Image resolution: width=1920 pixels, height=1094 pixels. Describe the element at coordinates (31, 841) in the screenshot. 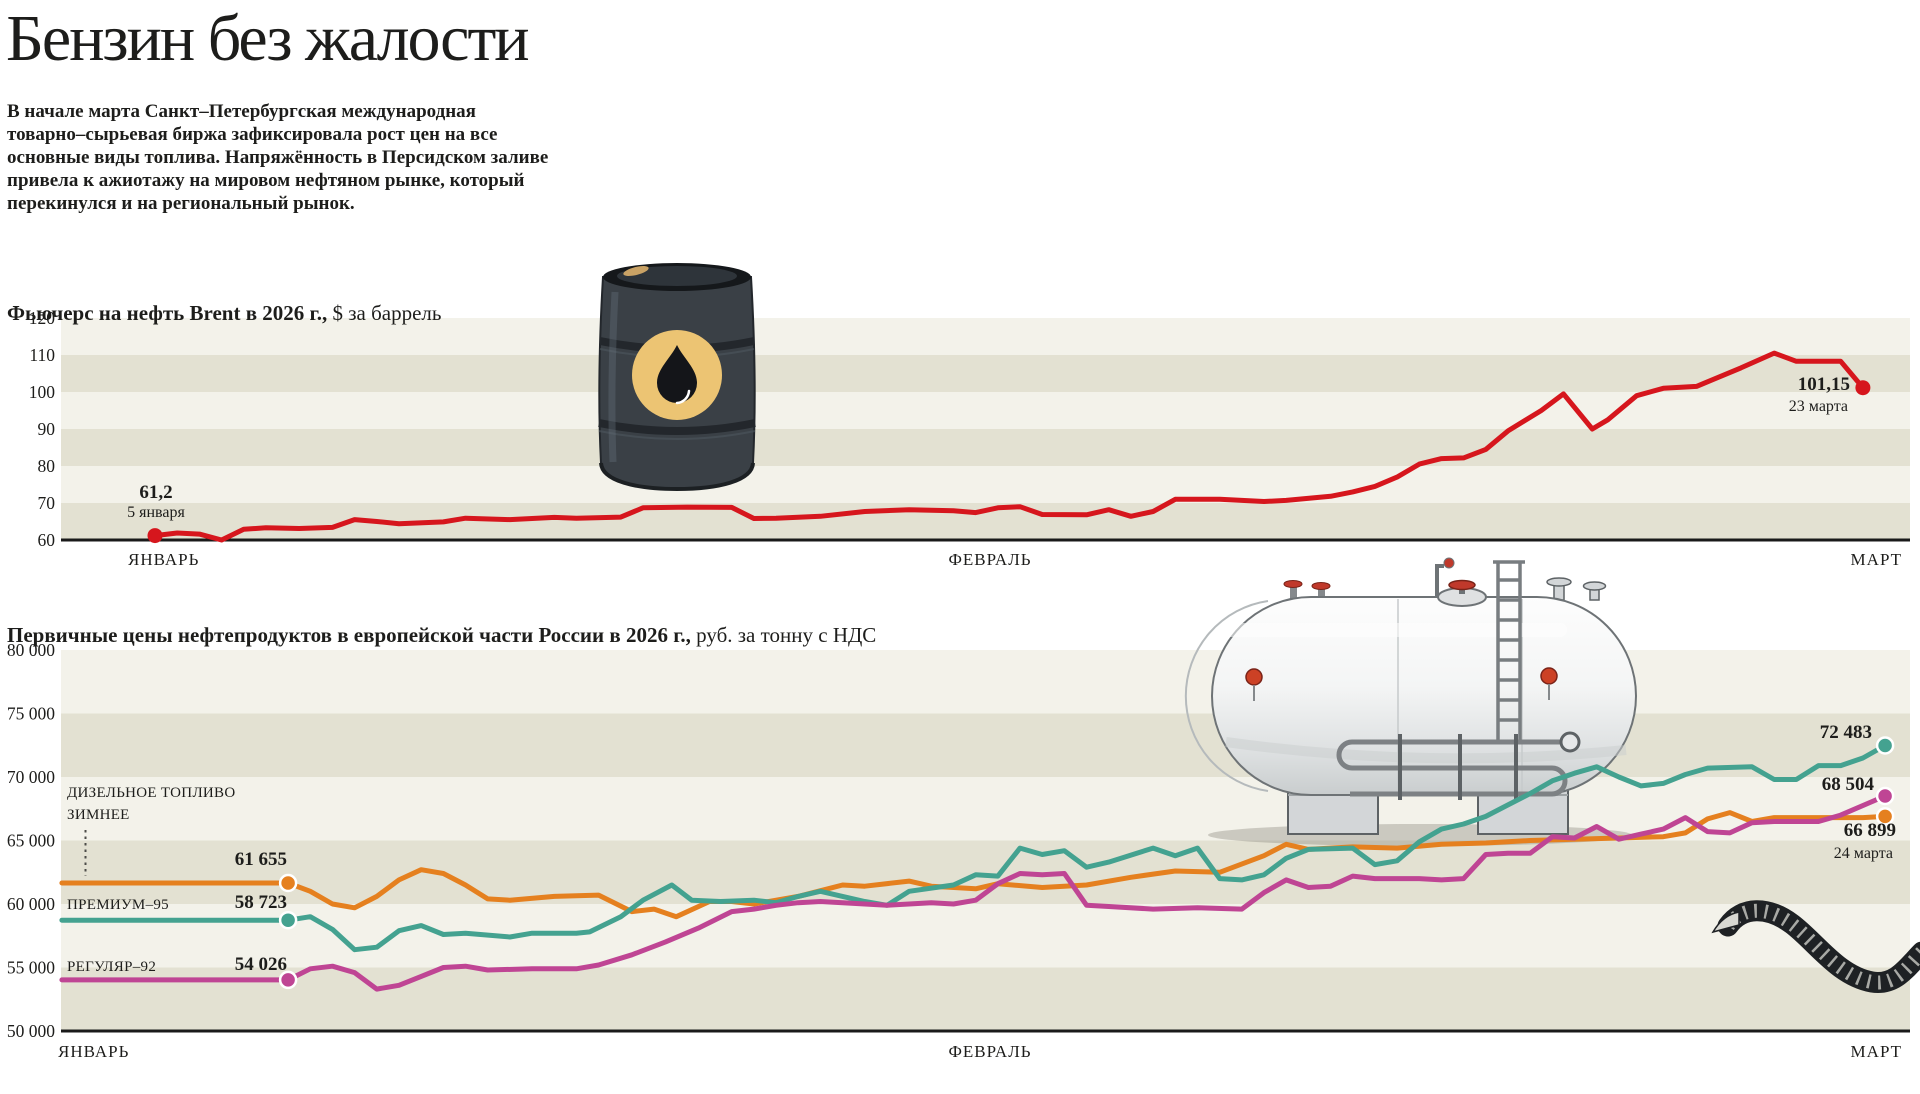

I see `y-axis-tick-label: 65 000` at that location.